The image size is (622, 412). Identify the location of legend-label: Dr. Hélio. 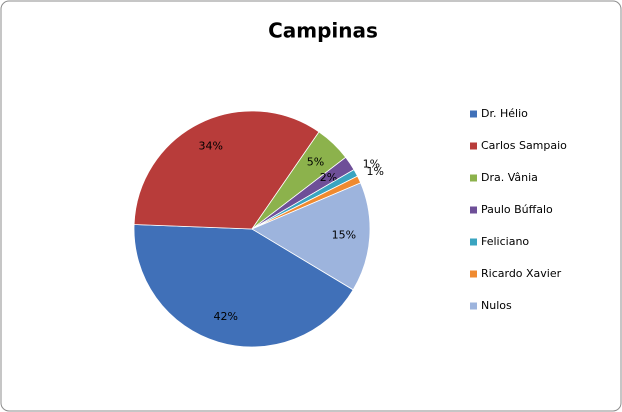
(504, 113).